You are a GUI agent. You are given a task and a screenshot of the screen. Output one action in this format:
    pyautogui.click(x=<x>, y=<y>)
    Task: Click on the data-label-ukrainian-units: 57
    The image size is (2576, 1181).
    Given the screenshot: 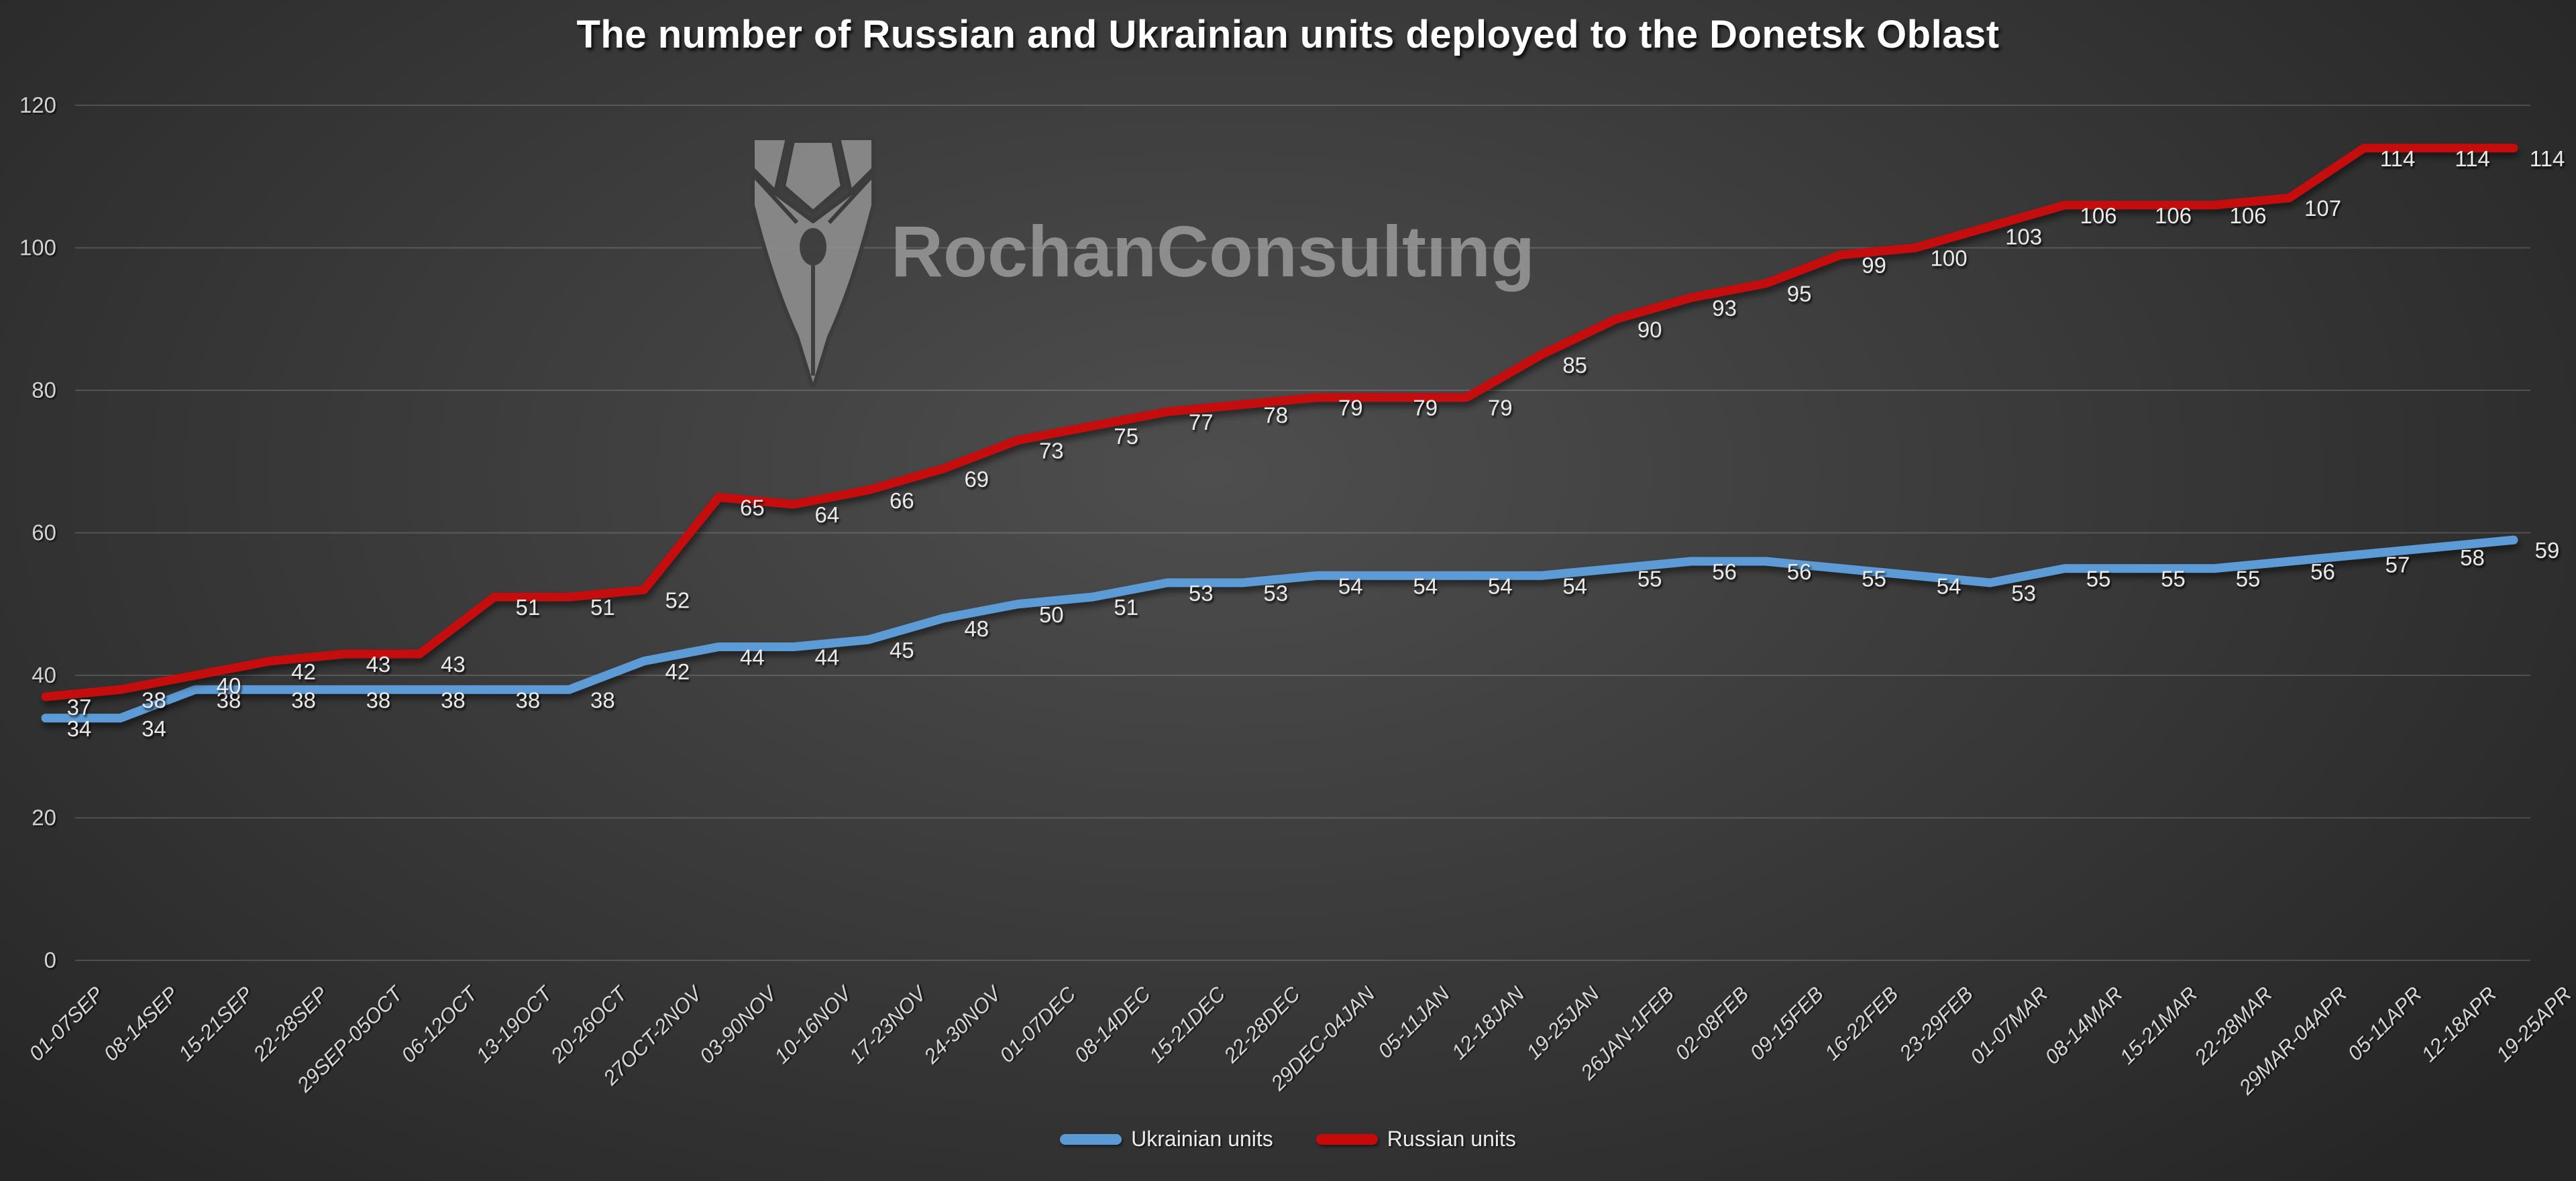 What is the action you would take?
    pyautogui.click(x=2397, y=564)
    